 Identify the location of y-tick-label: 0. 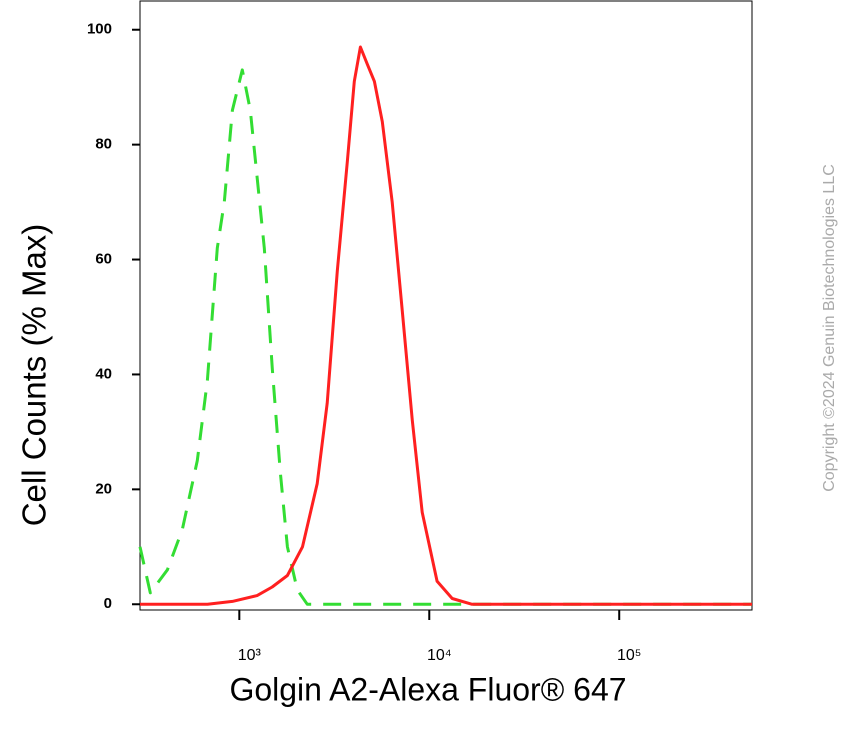
(108, 603).